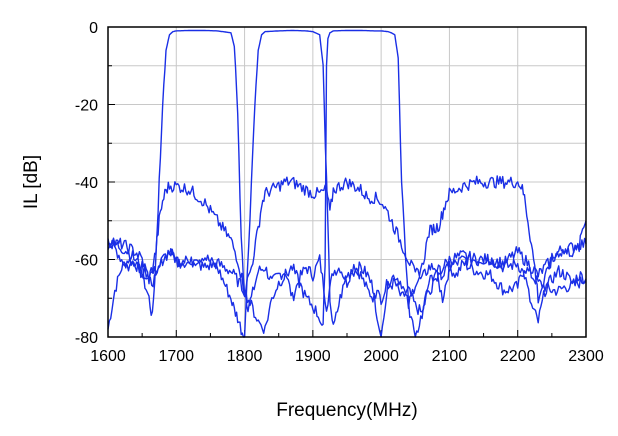 This screenshot has height=436, width=618. I want to click on x-tick-label: 2300, so click(586, 356).